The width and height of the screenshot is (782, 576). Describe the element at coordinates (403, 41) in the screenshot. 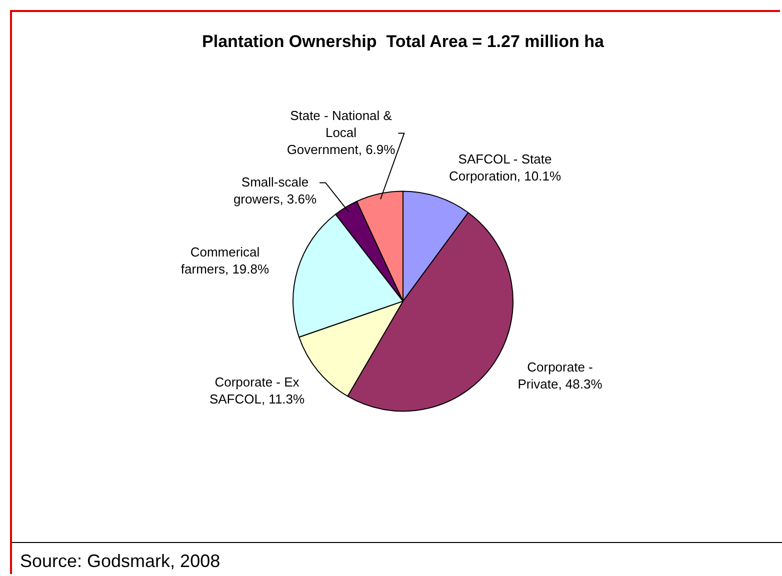

I see `chart-title: Plantation Ownership Total Area = 1.27 million ha` at that location.